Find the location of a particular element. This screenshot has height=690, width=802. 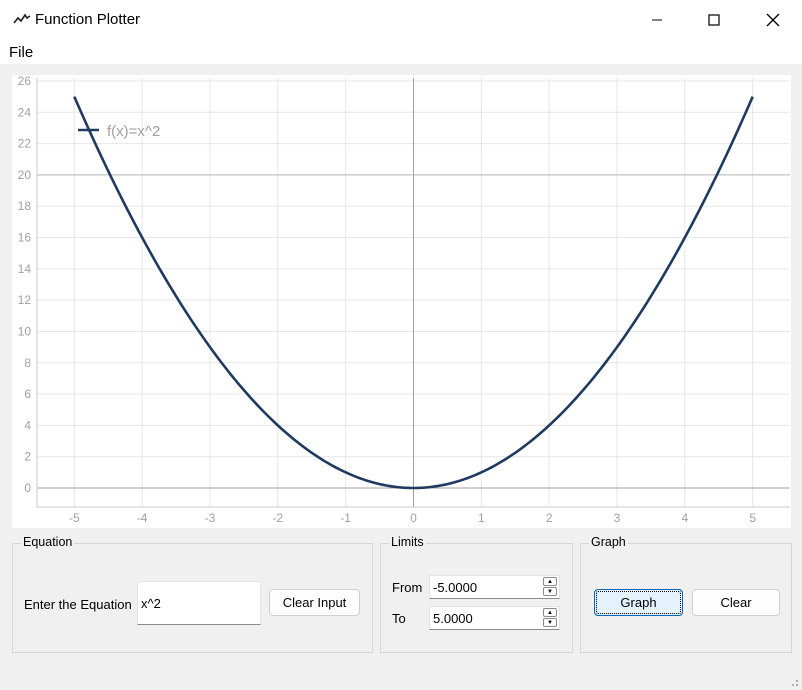

x-tick-label: -1 is located at coordinates (345, 518).